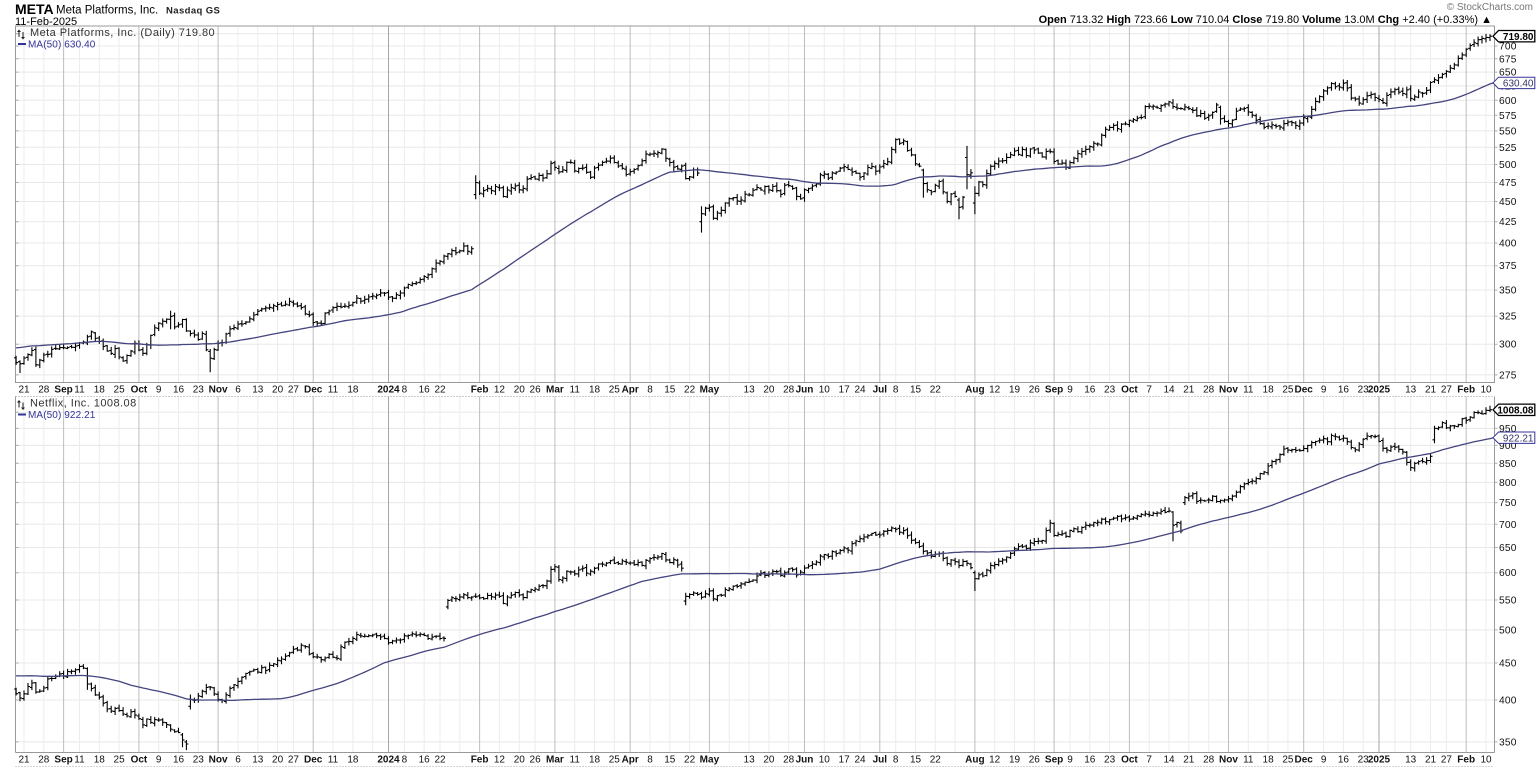 This screenshot has width=1536, height=768. Describe the element at coordinates (555, 390) in the screenshot. I see `svg-text: Mar` at that location.